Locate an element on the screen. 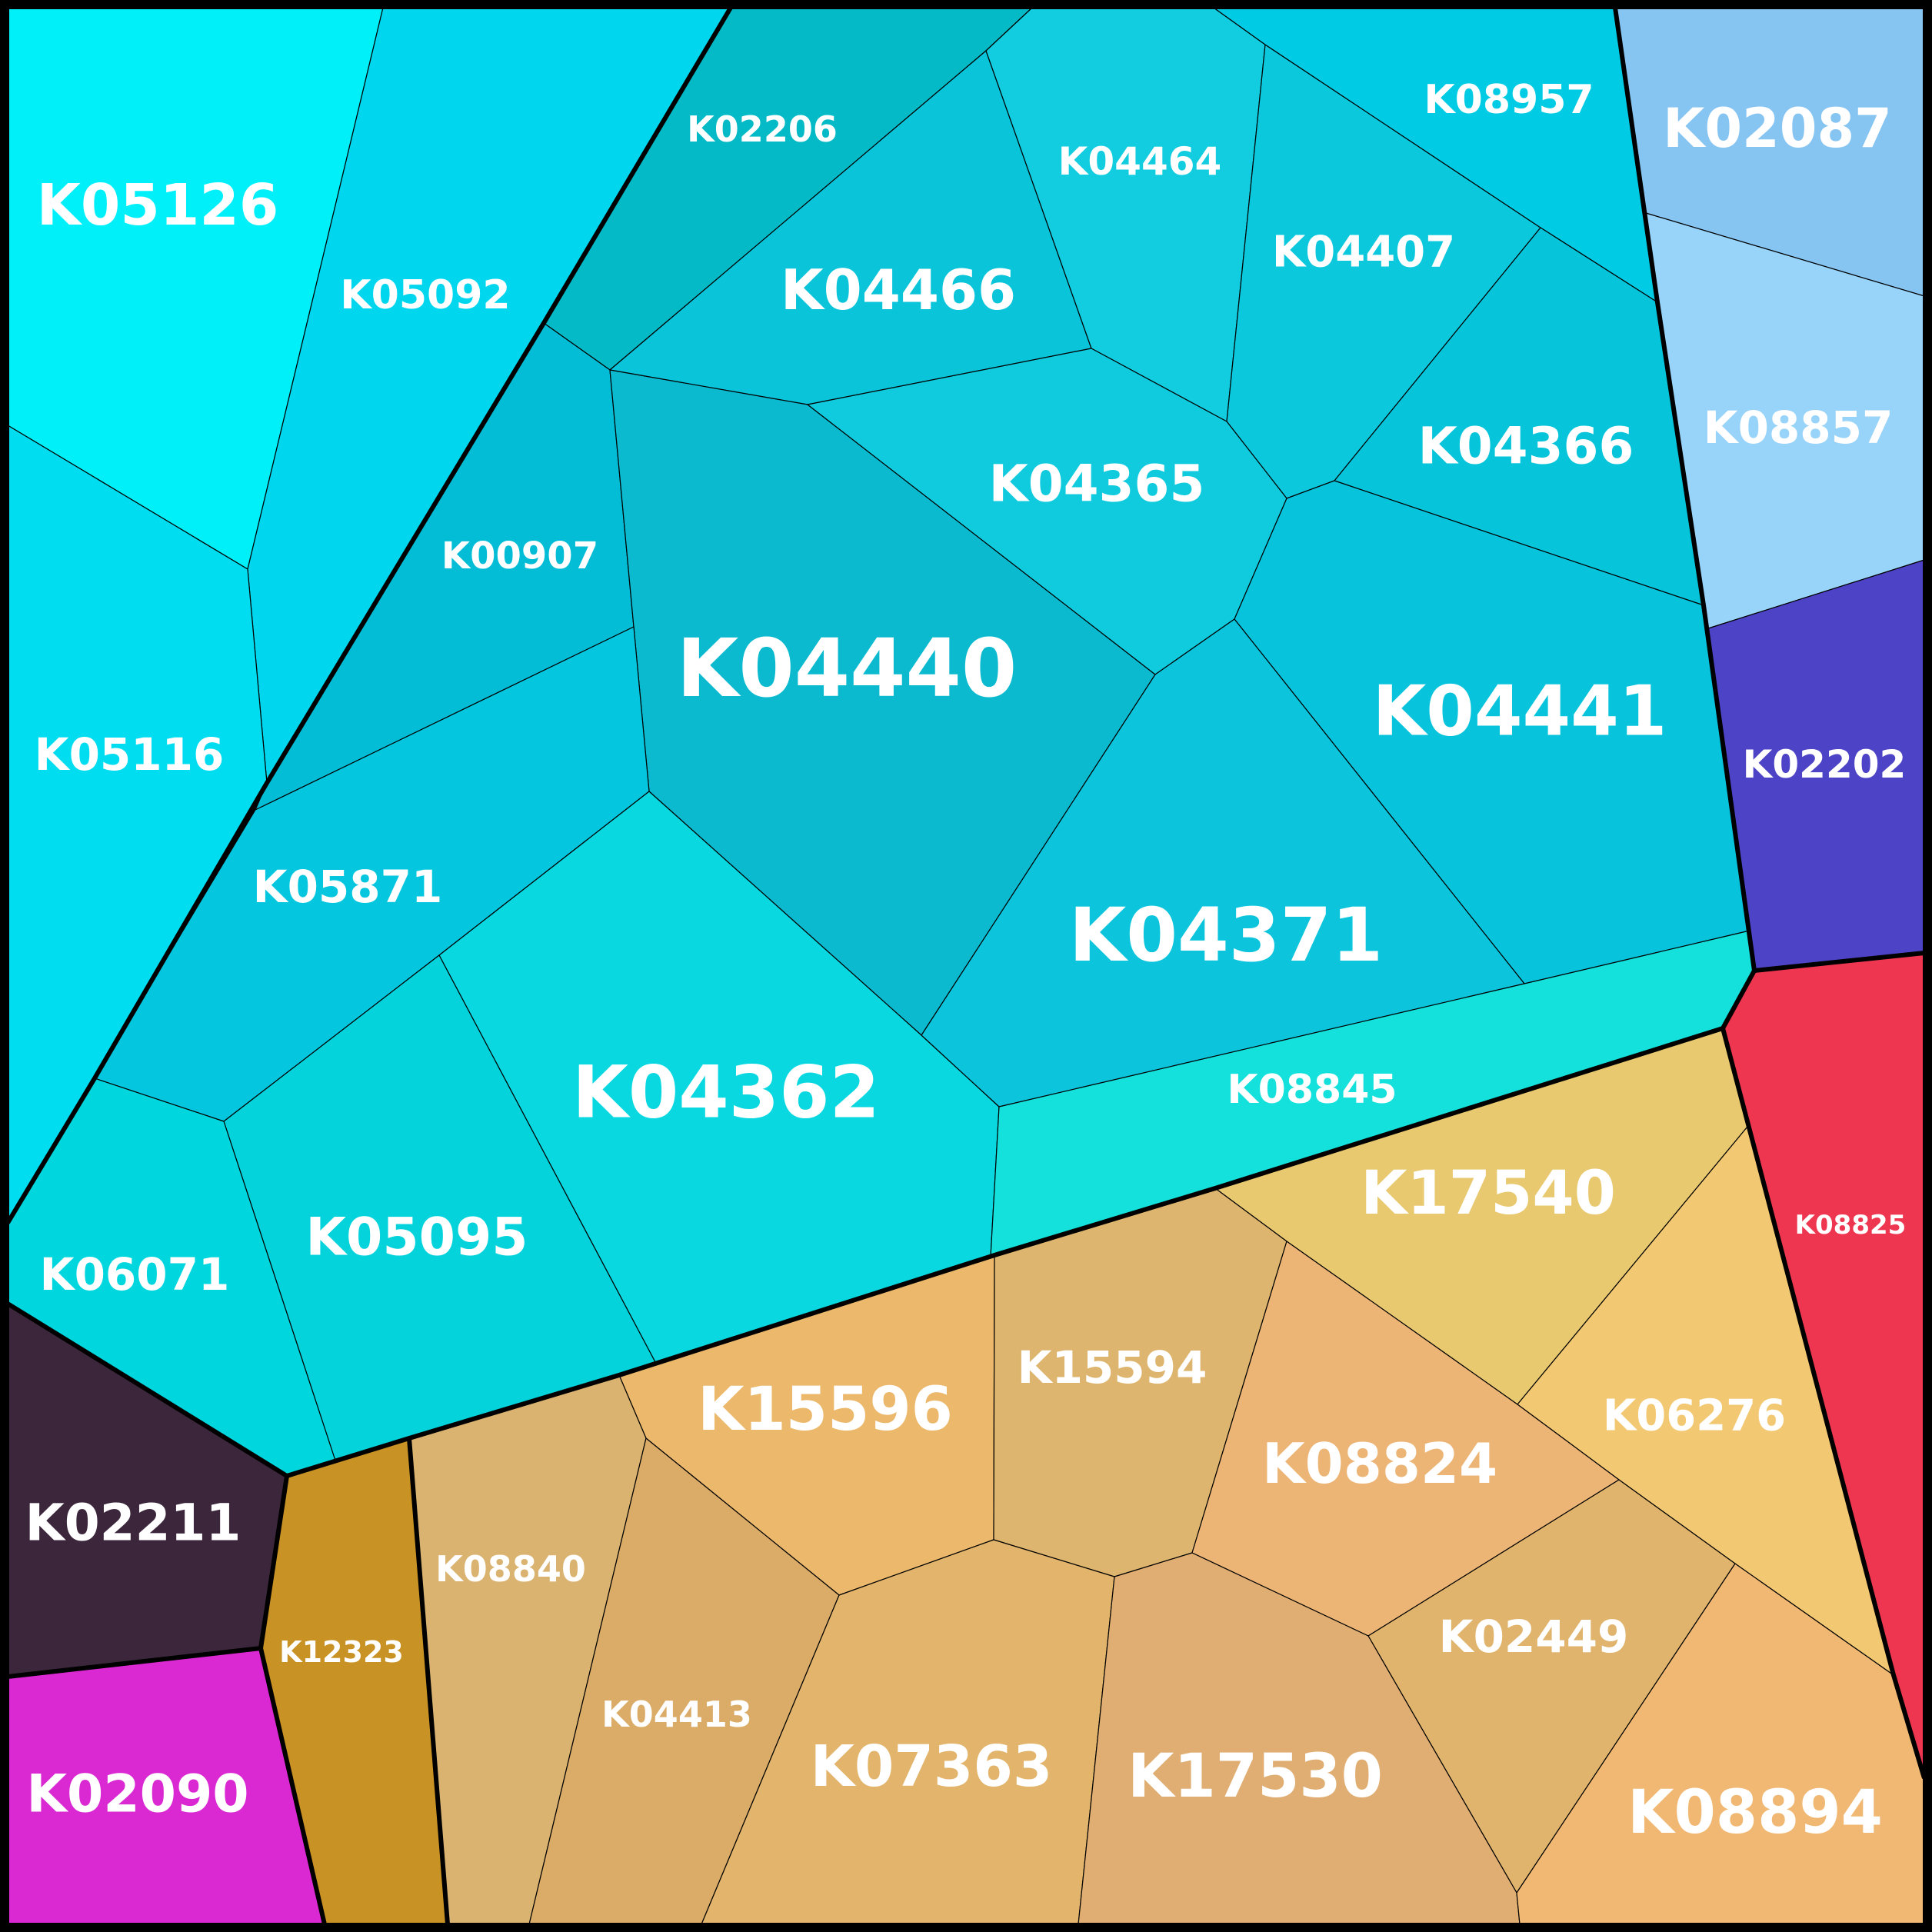 This screenshot has height=1932, width=1932. label-K05092: K05092 is located at coordinates (425, 295).